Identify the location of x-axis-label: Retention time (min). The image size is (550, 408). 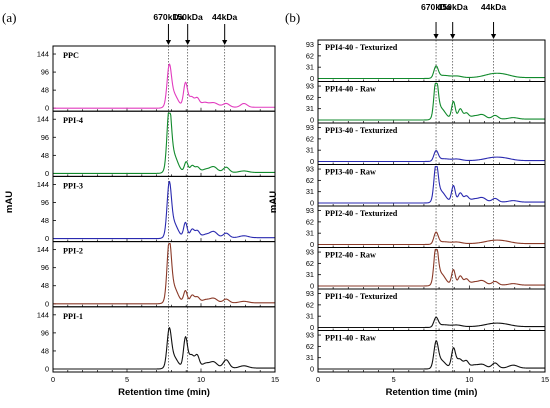
(164, 392).